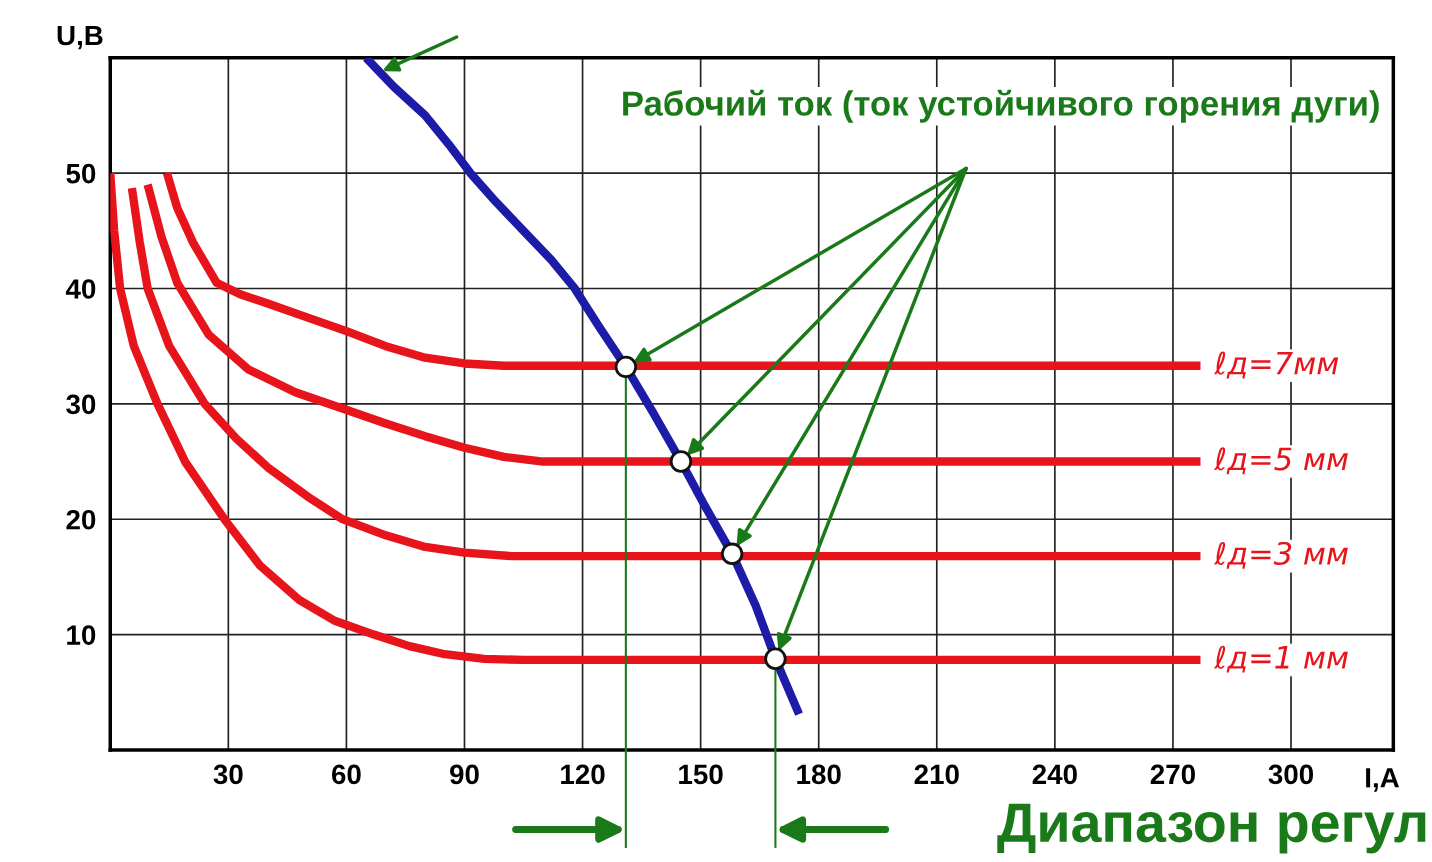 This screenshot has height=862, width=1432. What do you see at coordinates (1001, 106) in the screenshot?
I see `annotation: Рабочий ток (ток устойчивого горения дуги)` at bounding box center [1001, 106].